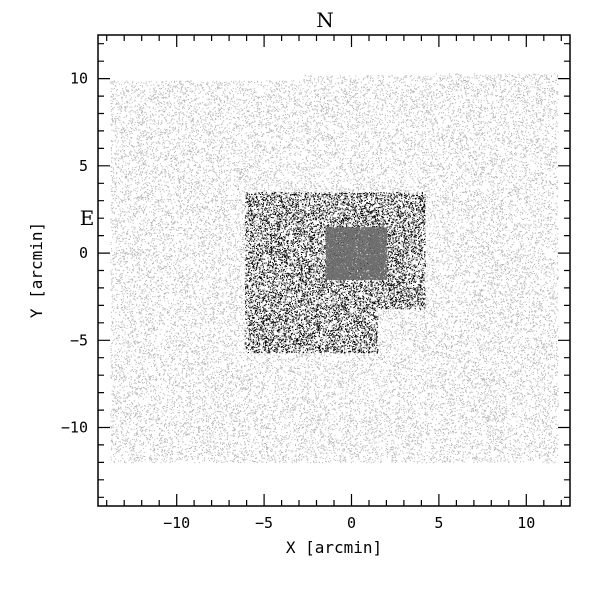 The image size is (600, 603). What do you see at coordinates (79, 340) in the screenshot?
I see `y-tick-label: −5` at bounding box center [79, 340].